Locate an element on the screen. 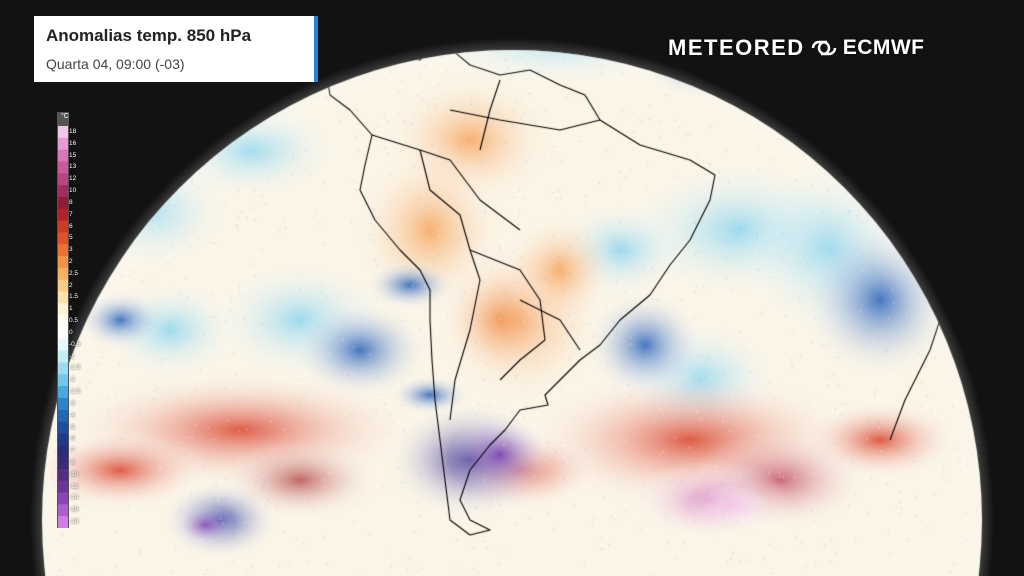 This screenshot has width=1024, height=576. legend-value: -3 is located at coordinates (72, 404).